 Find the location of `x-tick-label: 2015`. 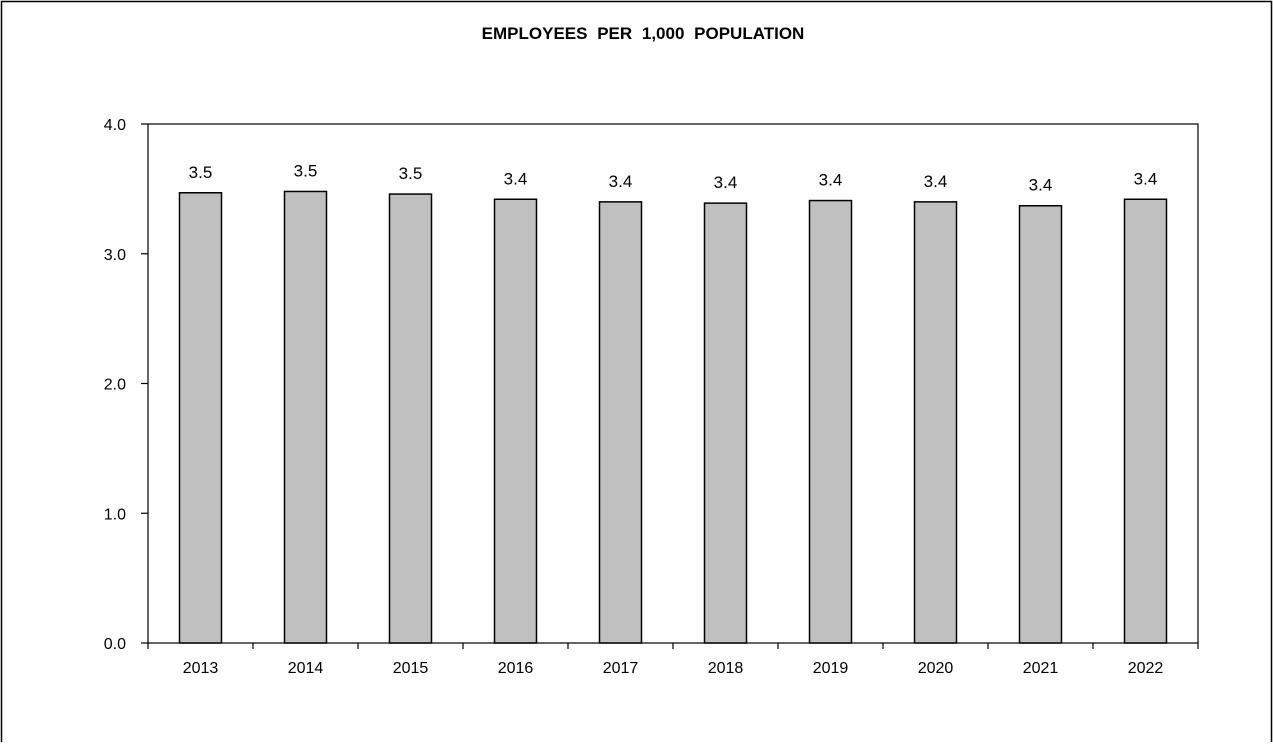

x-tick-label: 2015 is located at coordinates (411, 668).